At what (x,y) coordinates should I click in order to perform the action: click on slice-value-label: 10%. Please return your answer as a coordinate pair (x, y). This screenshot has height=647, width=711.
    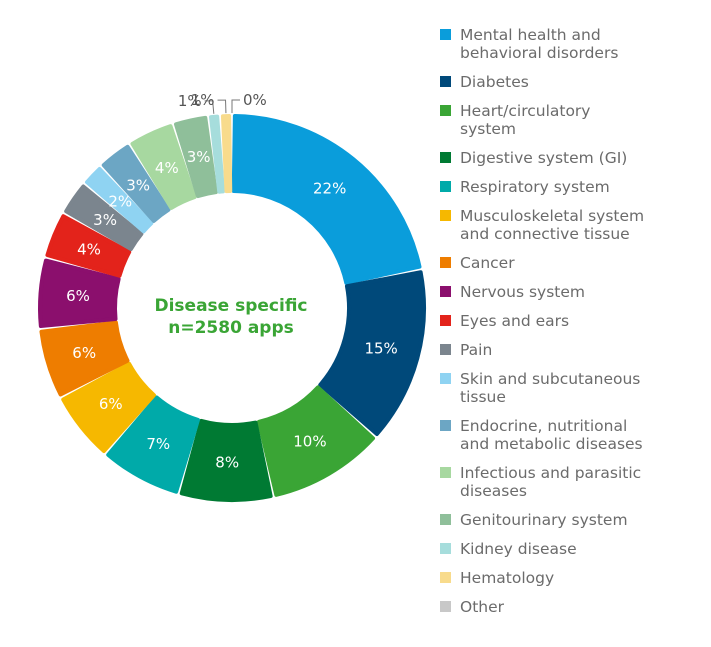
    Looking at the image, I should click on (309, 441).